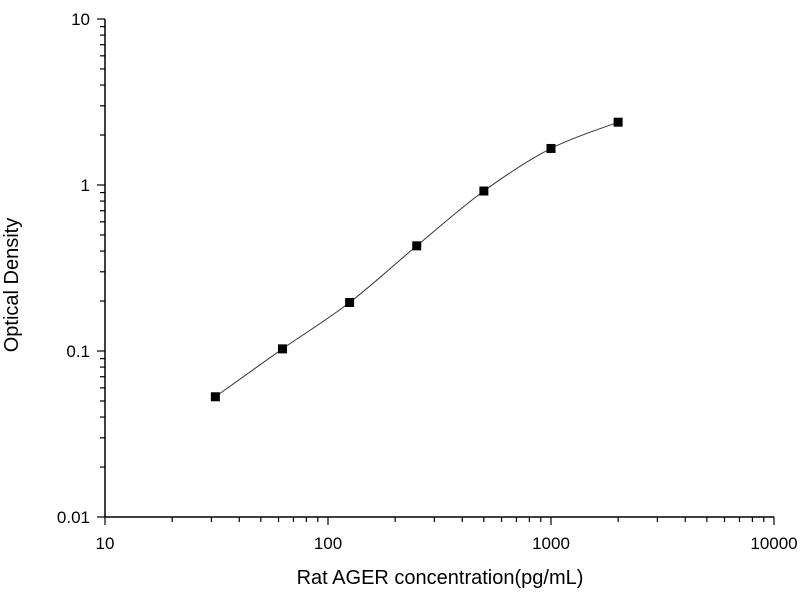 Image resolution: width=800 pixels, height=600 pixels. I want to click on x-tick-label: 10000, so click(773, 543).